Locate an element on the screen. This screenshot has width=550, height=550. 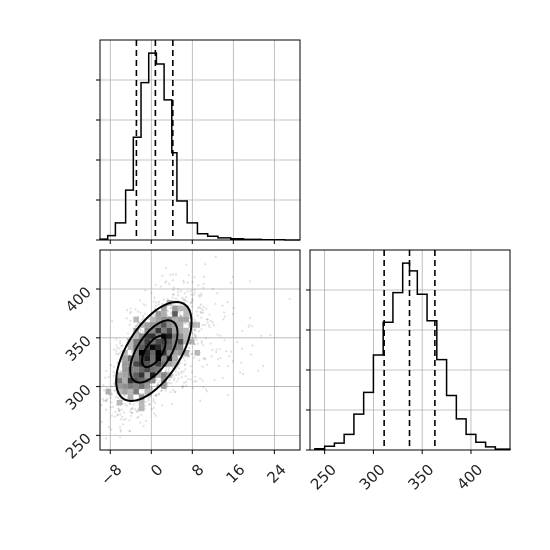
marginal-y-frame is located at coordinates (410, 350).